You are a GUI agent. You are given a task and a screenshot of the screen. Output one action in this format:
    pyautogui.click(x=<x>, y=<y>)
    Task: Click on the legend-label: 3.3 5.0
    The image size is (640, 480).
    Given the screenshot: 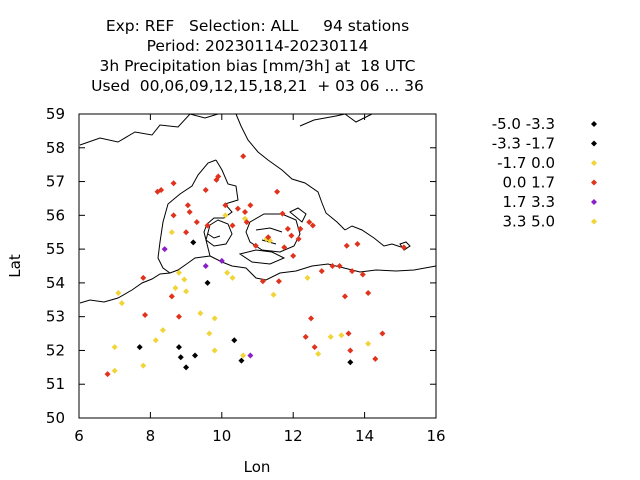 What is the action you would take?
    pyautogui.click(x=529, y=222)
    